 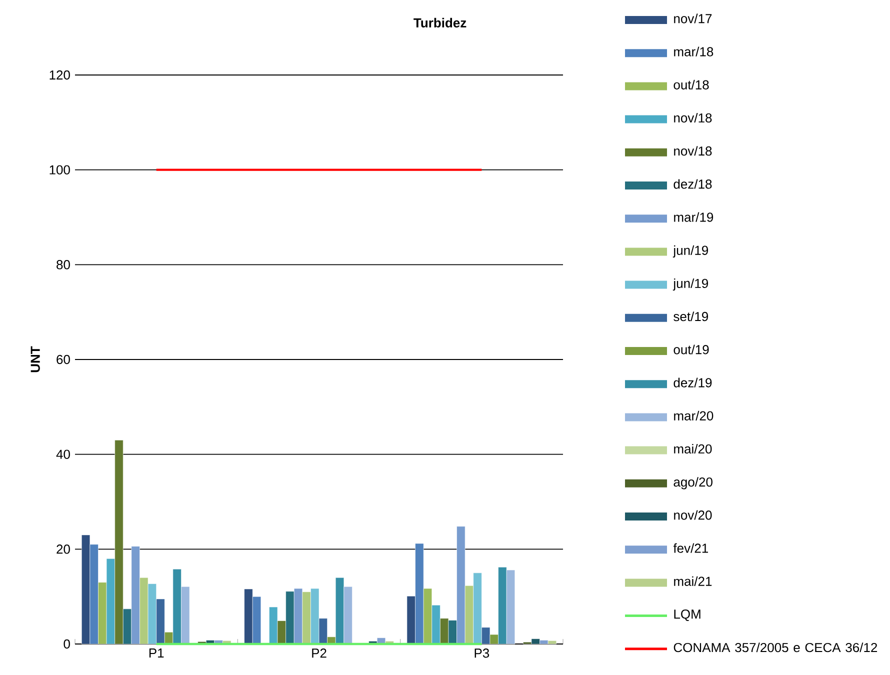 What do you see at coordinates (693, 449) in the screenshot?
I see `legend-label: mai/20` at bounding box center [693, 449].